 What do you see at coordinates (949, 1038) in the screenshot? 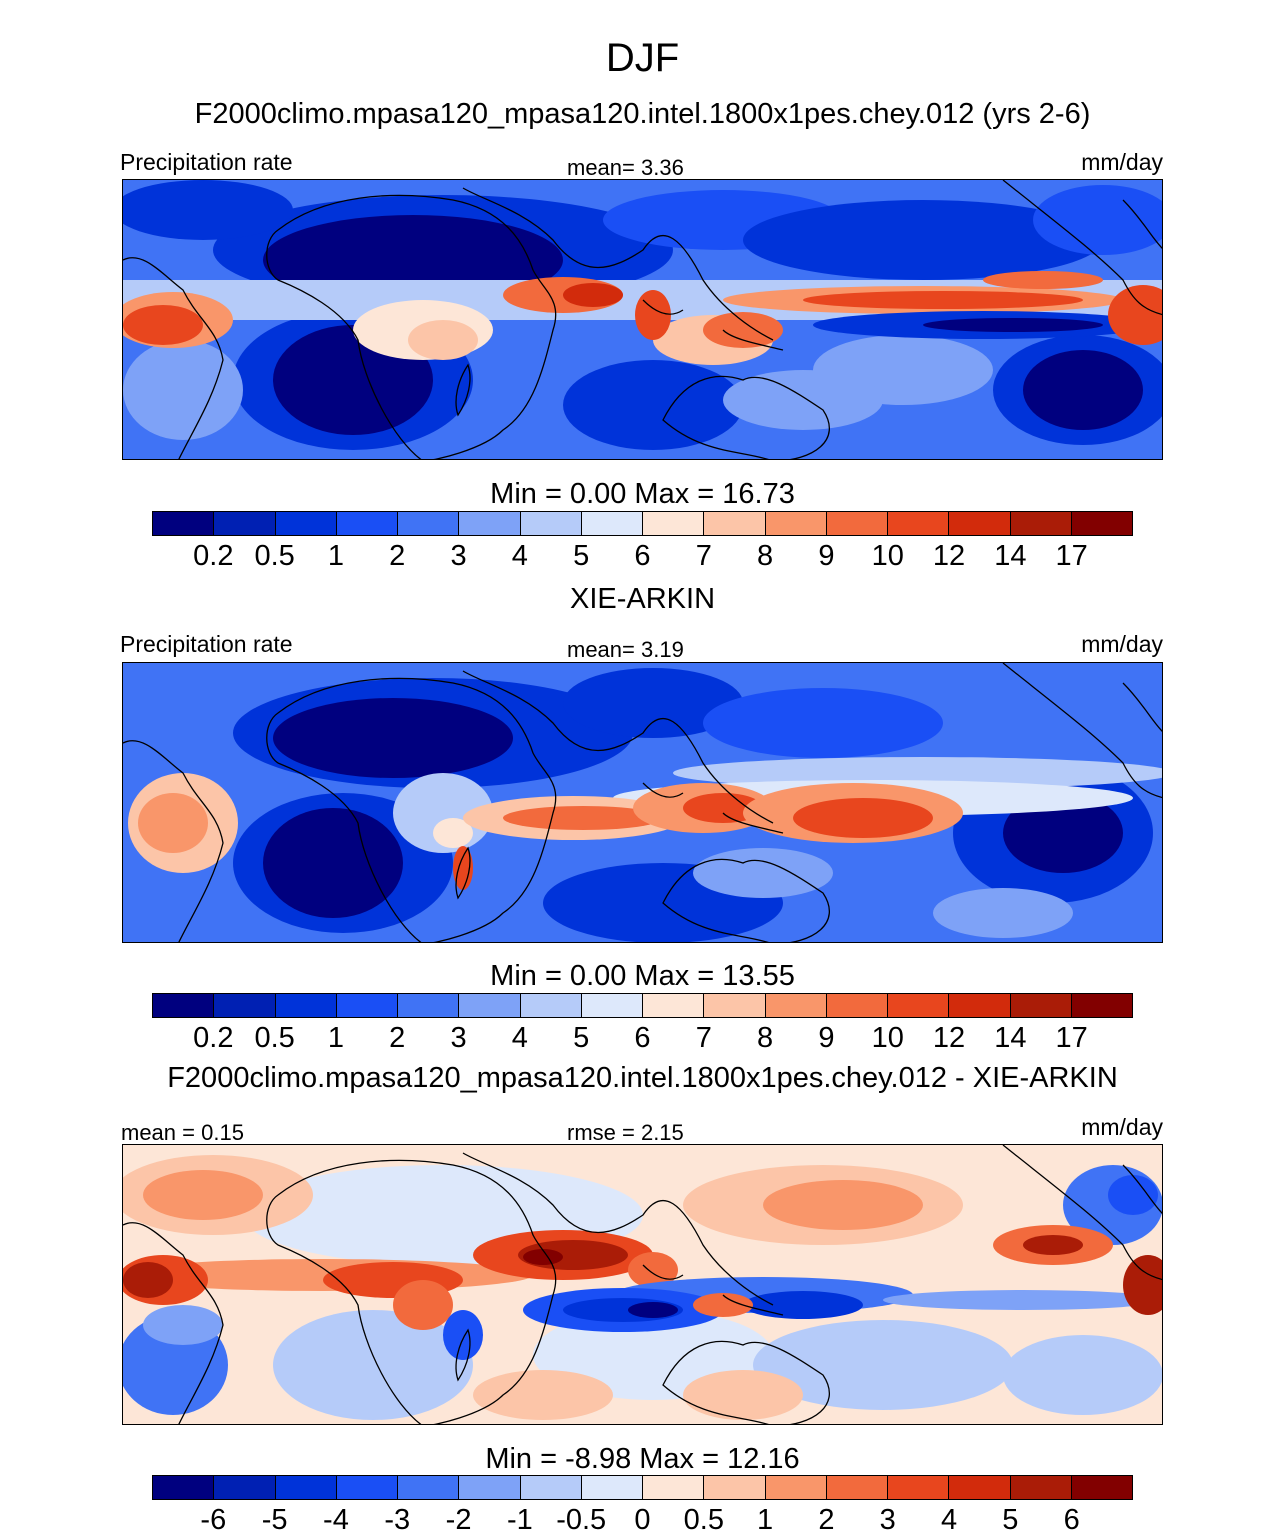
I see `colorbar-tick-label: 12` at bounding box center [949, 1038].